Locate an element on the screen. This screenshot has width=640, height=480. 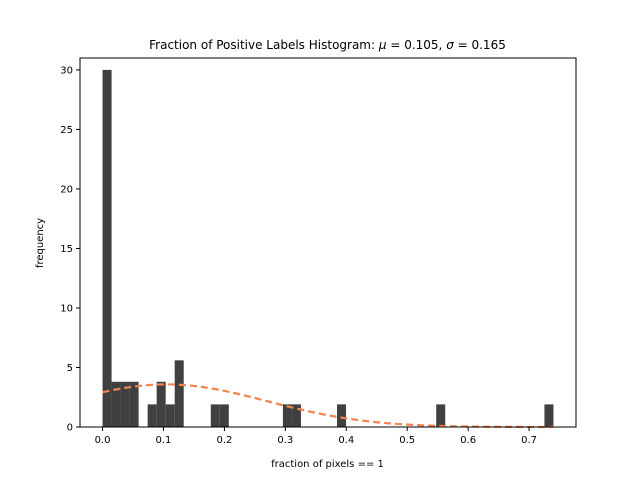
title-colon: : is located at coordinates (375, 45).